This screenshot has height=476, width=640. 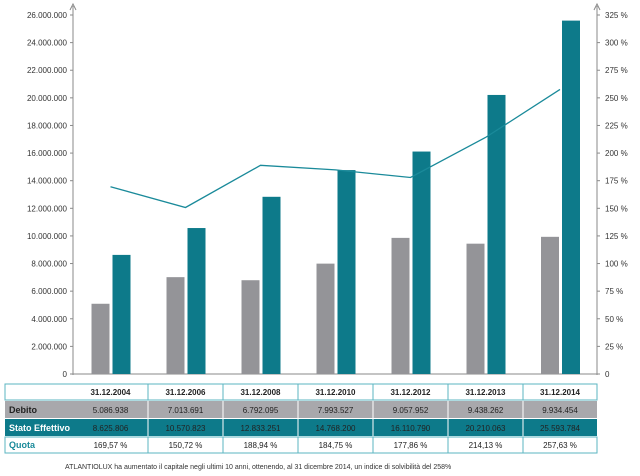 What do you see at coordinates (616, 236) in the screenshot?
I see `right-tick-label: 125 %` at bounding box center [616, 236].